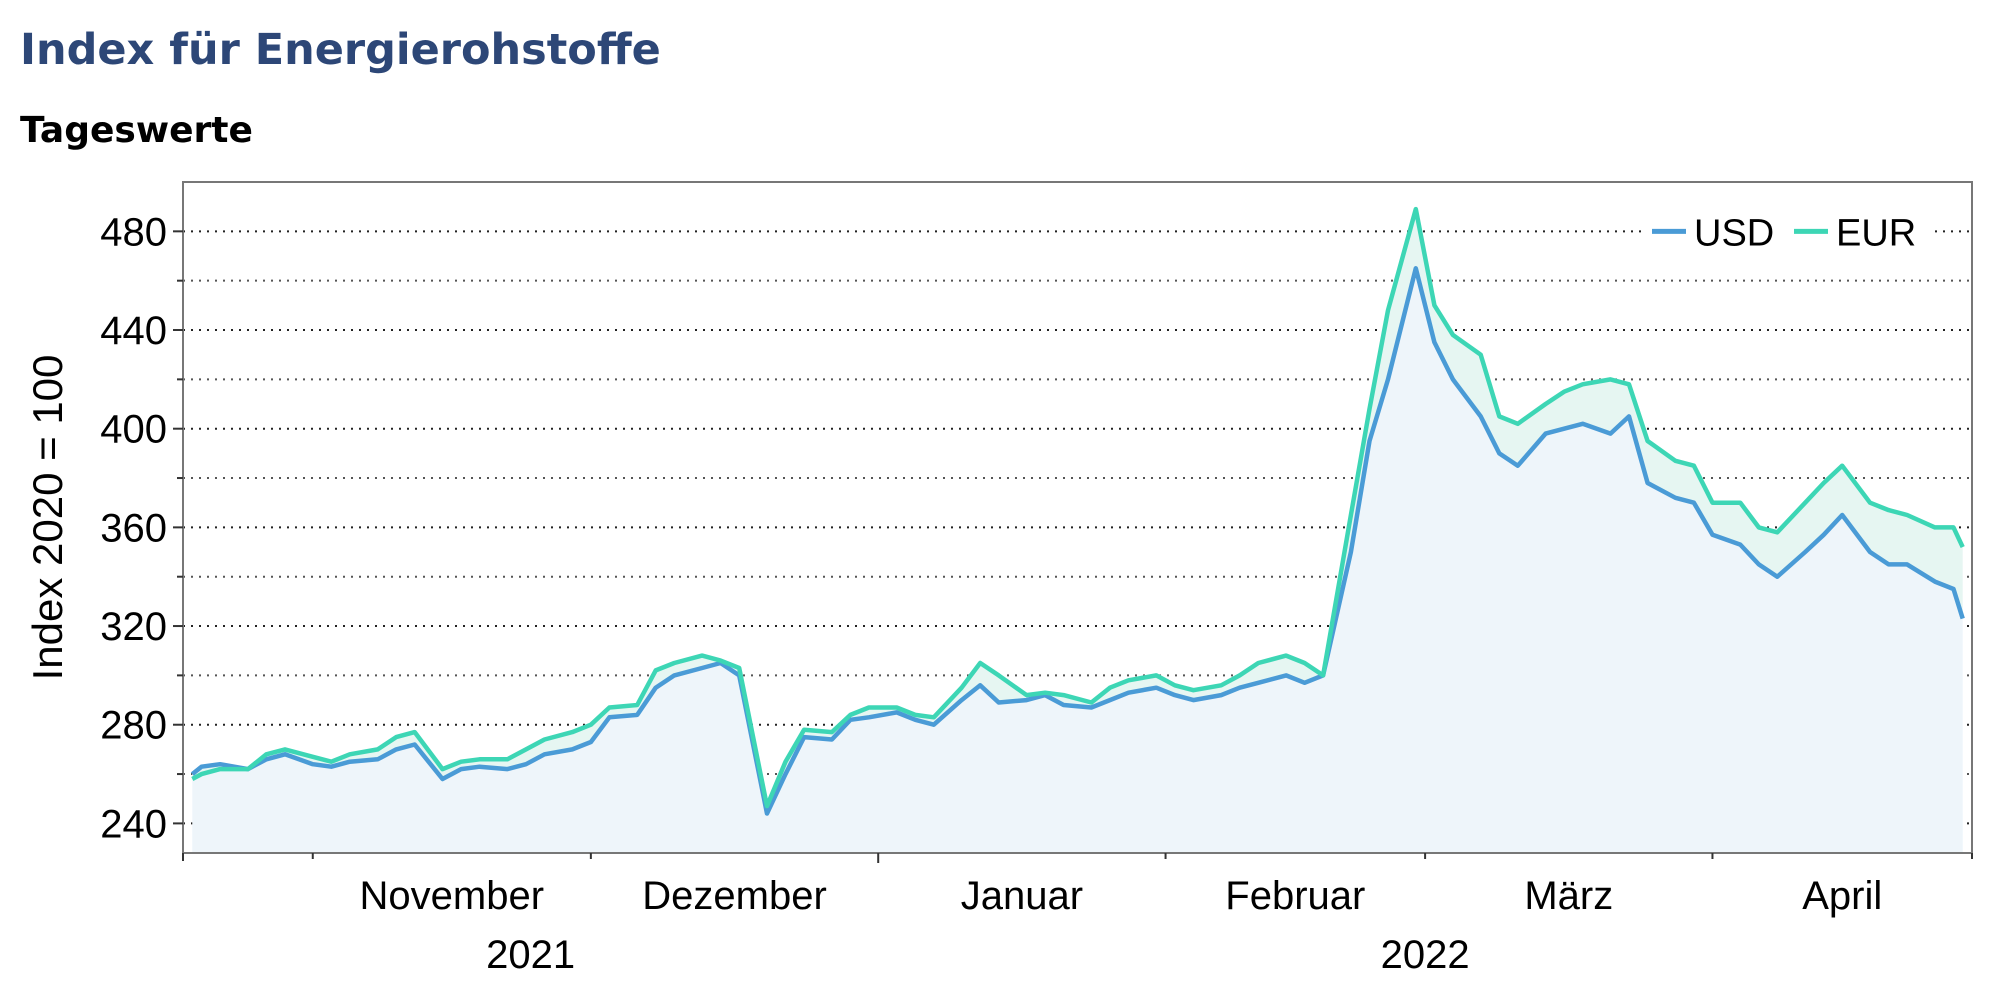 This screenshot has height=1000, width=2000. What do you see at coordinates (340, 50) in the screenshot?
I see `chart-title: Index für Energierohstoffe` at bounding box center [340, 50].